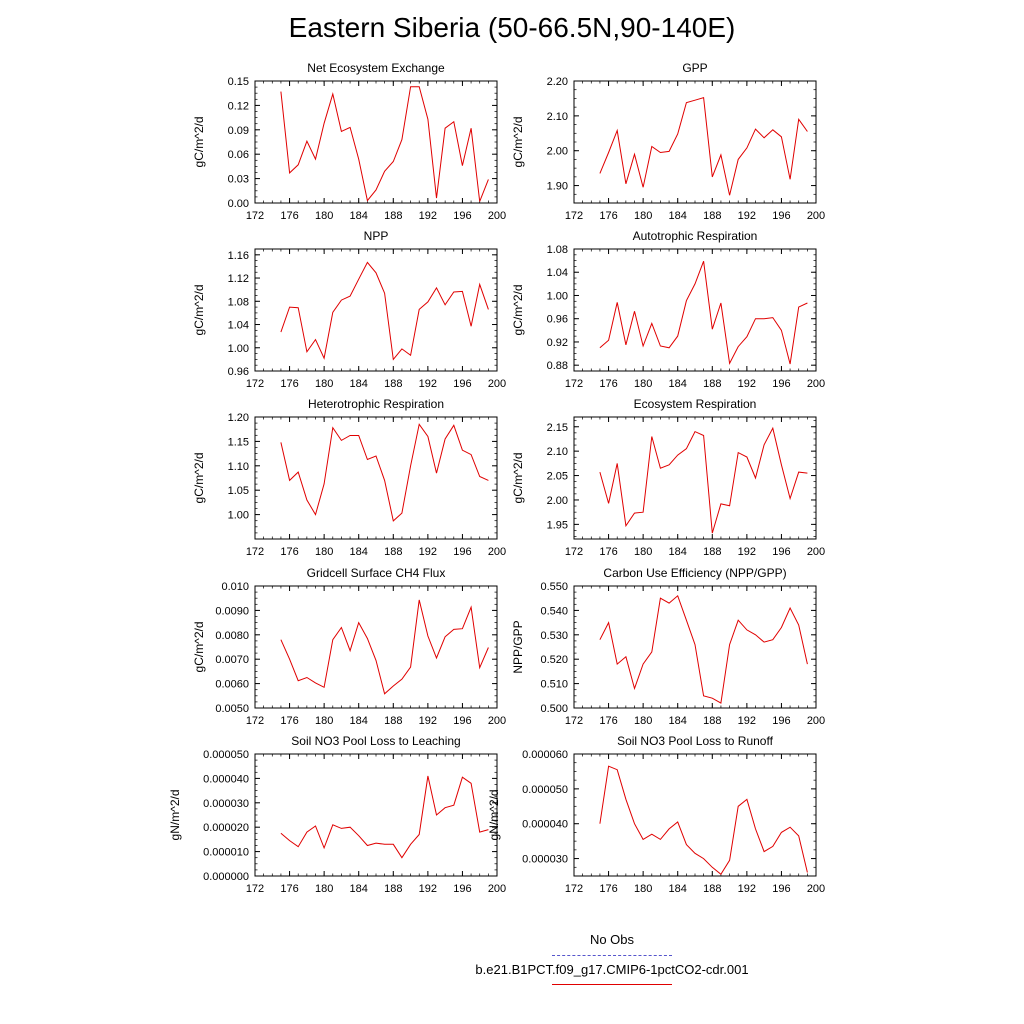 The height and width of the screenshot is (1024, 1024). Describe the element at coordinates (695, 404) in the screenshot. I see `panel-title: Ecosystem Respiration` at that location.